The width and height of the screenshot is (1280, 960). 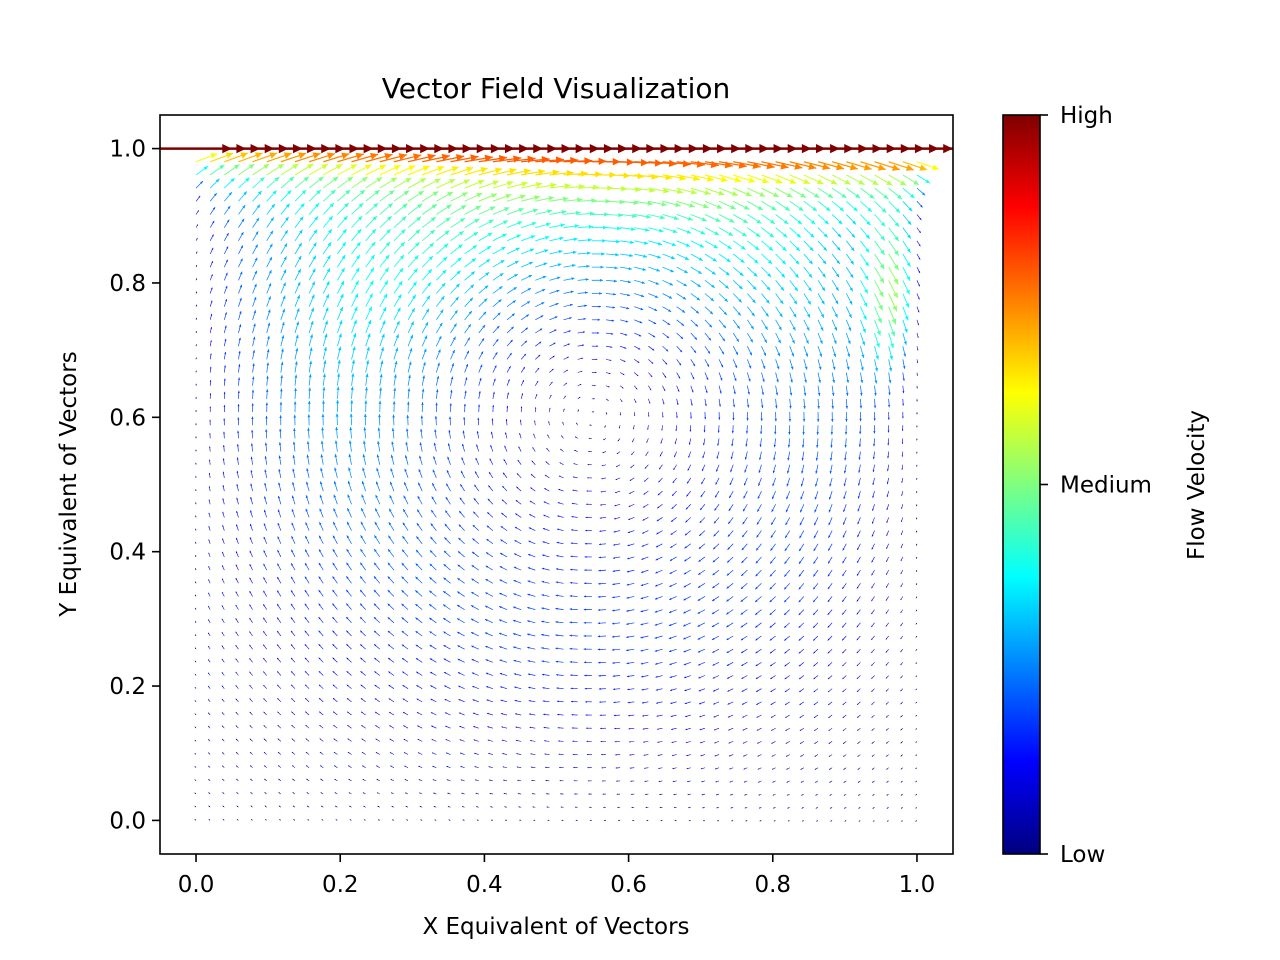 What do you see at coordinates (1021, 484) in the screenshot?
I see `colorbar-bar` at bounding box center [1021, 484].